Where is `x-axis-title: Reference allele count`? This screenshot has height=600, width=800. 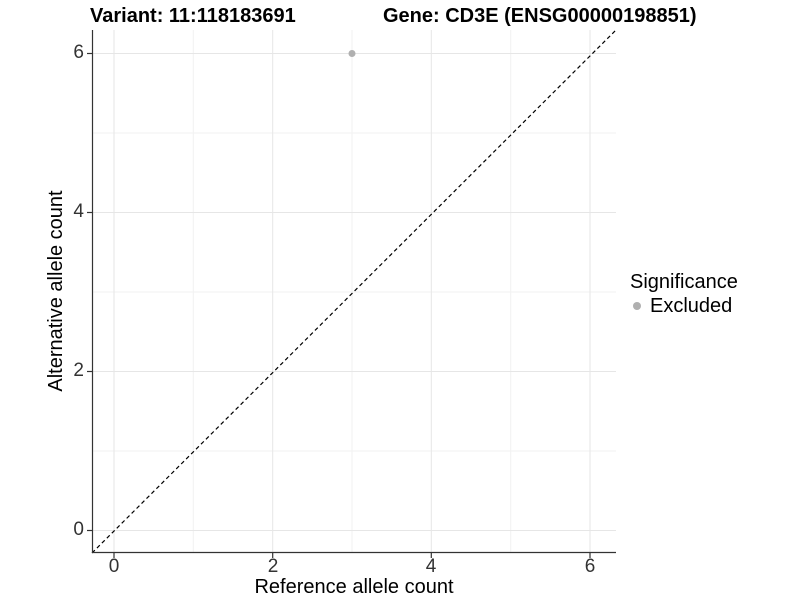 x-axis-title: Reference allele count is located at coordinates (354, 587).